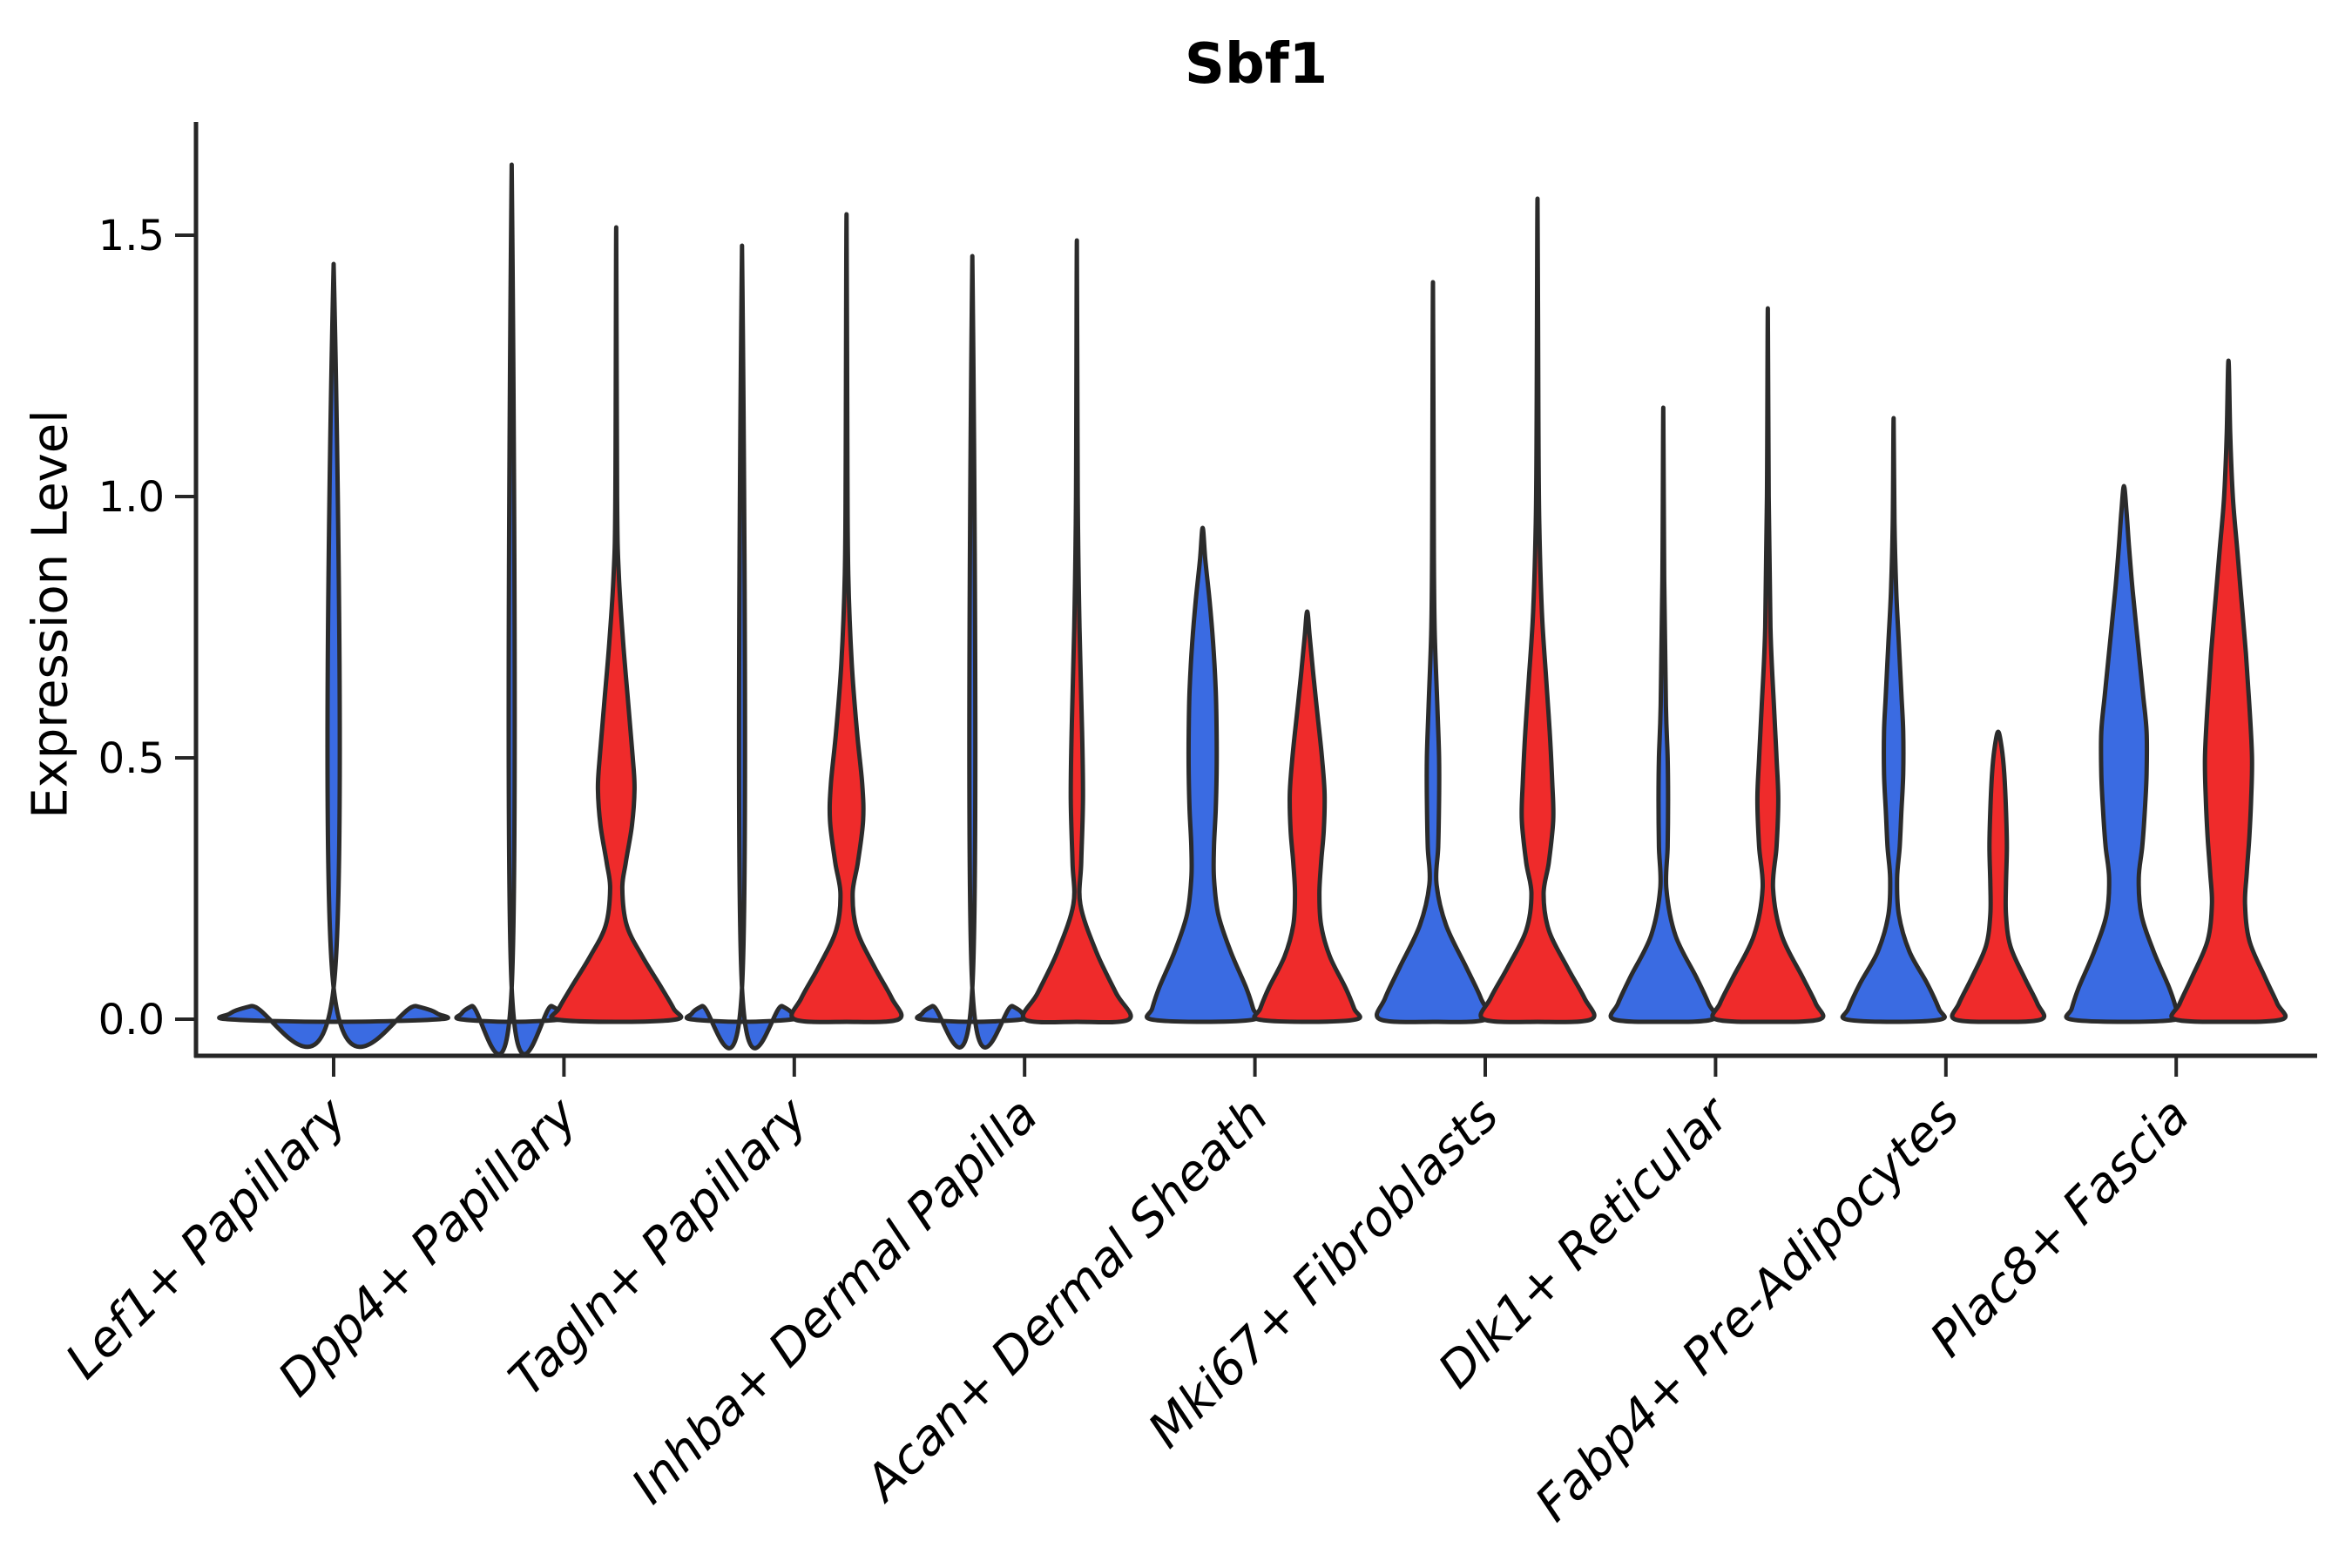 This screenshot has width=2352, height=1568. What do you see at coordinates (2124, 753) in the screenshot?
I see `violin-blue-plac8-fascia` at bounding box center [2124, 753].